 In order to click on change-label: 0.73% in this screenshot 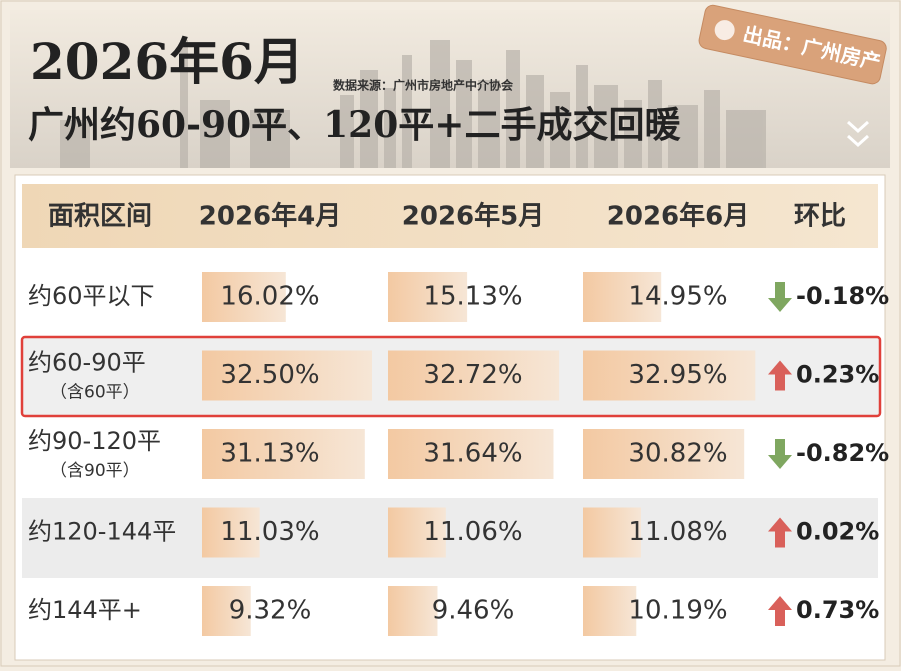, I will do `click(837, 610)`.